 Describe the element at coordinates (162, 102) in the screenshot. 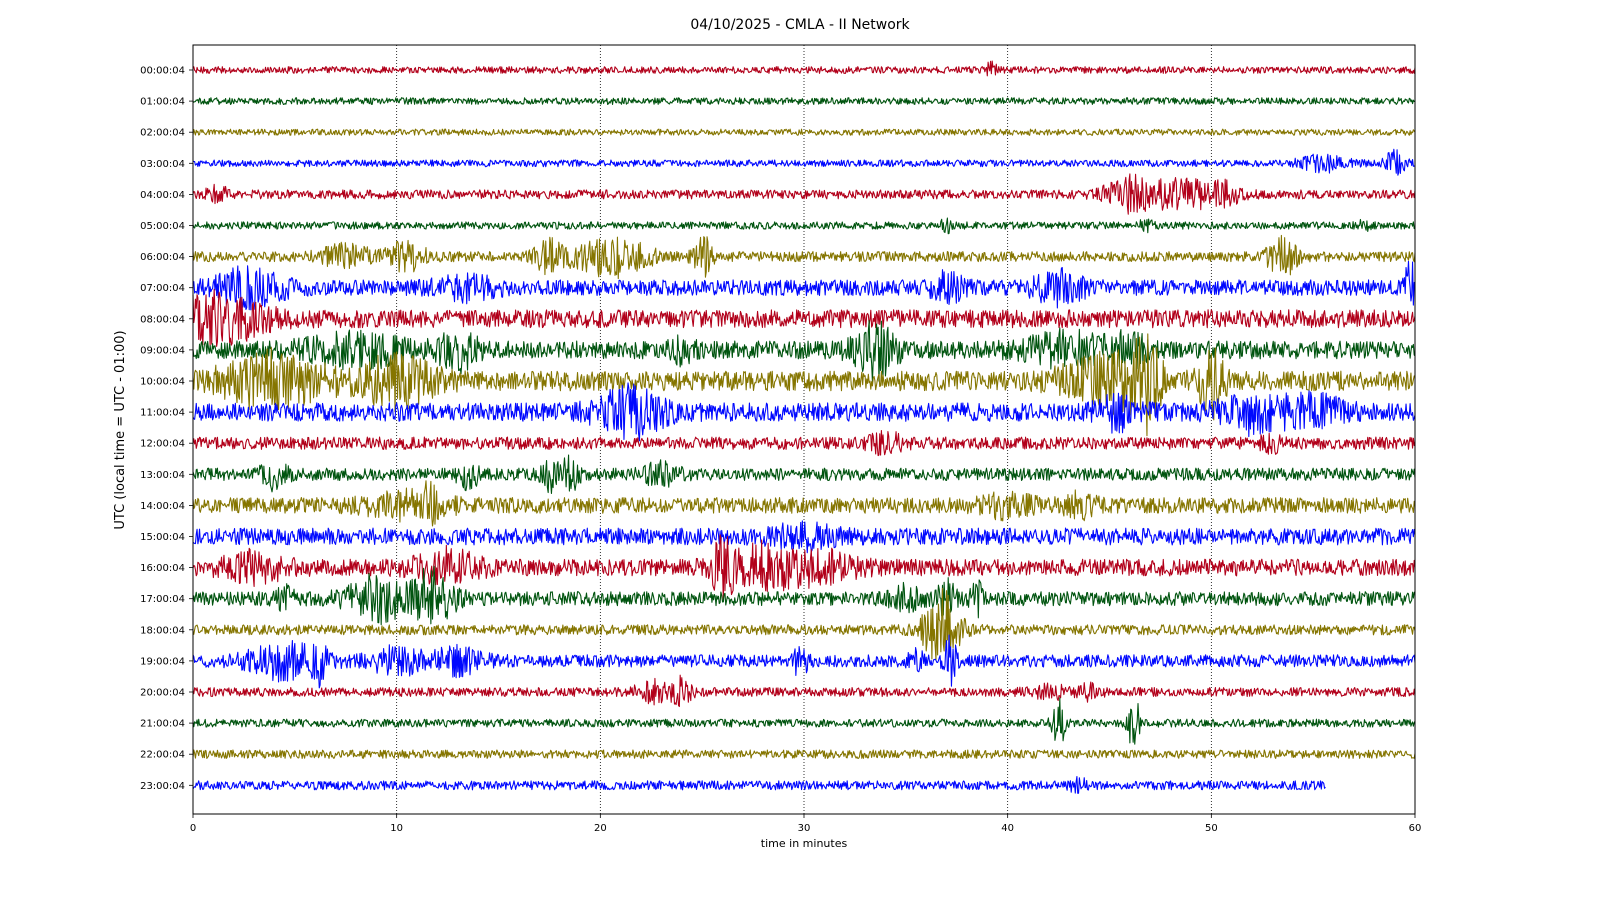

I see `y-tick-label: 01:00:04` at that location.